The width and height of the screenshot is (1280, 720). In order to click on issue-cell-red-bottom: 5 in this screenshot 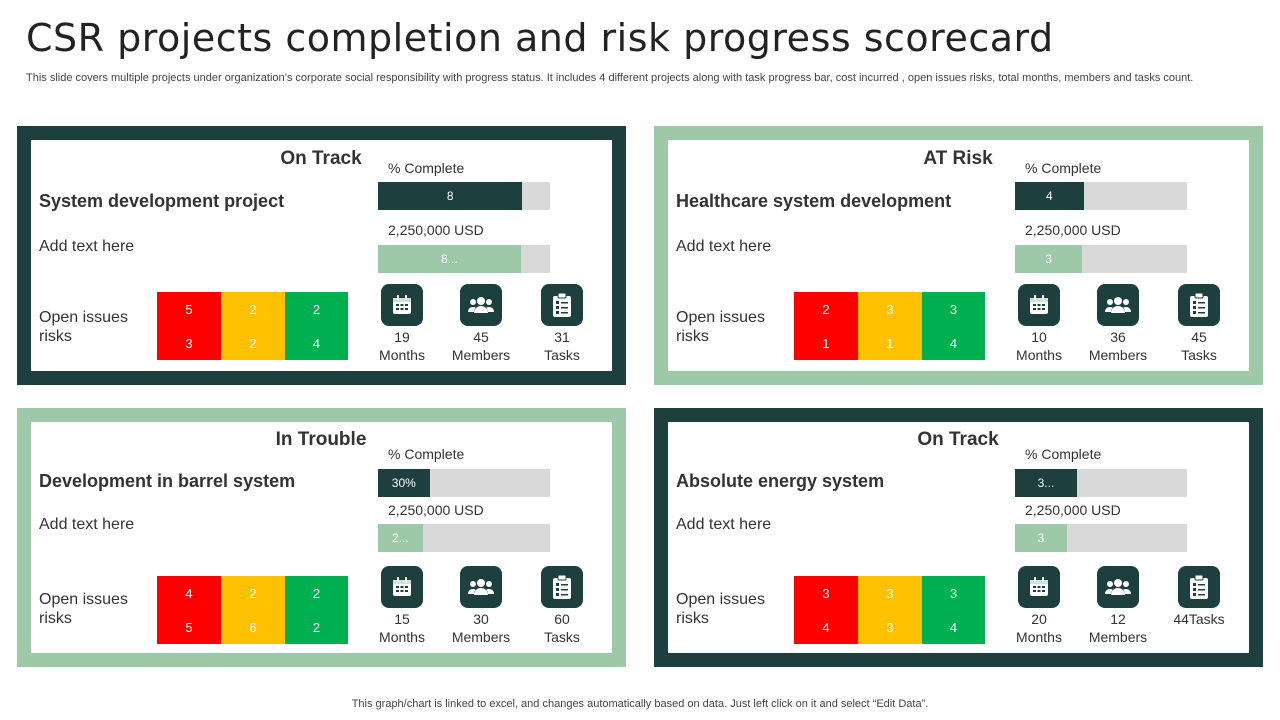, I will do `click(189, 627)`.